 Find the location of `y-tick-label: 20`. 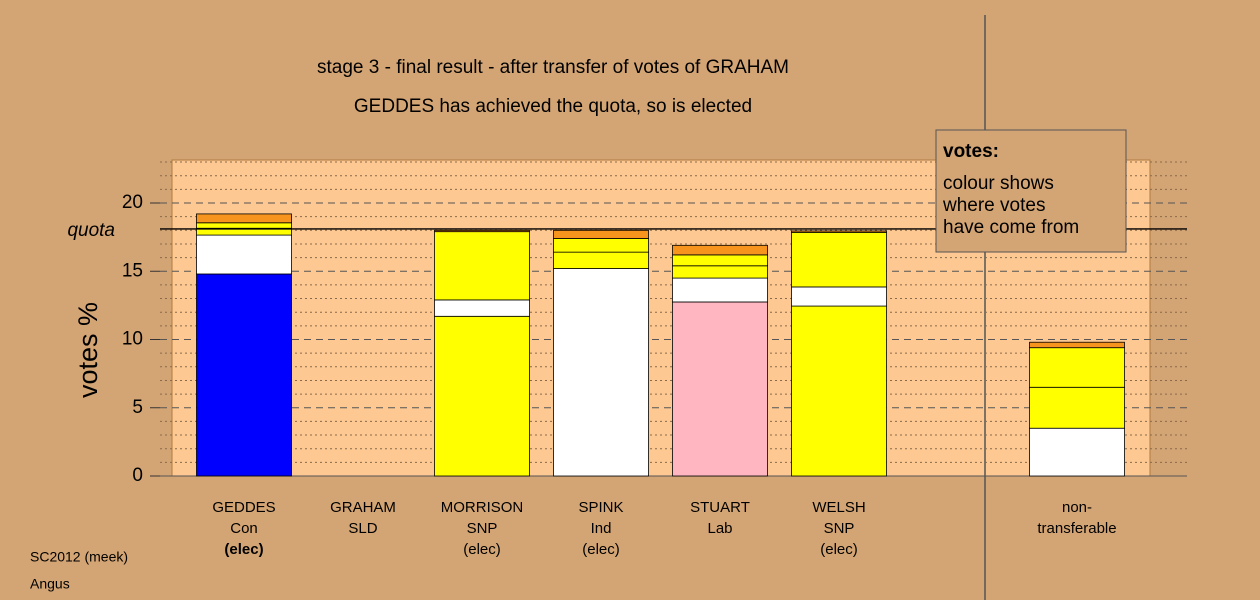

y-tick-label: 20 is located at coordinates (132, 202).